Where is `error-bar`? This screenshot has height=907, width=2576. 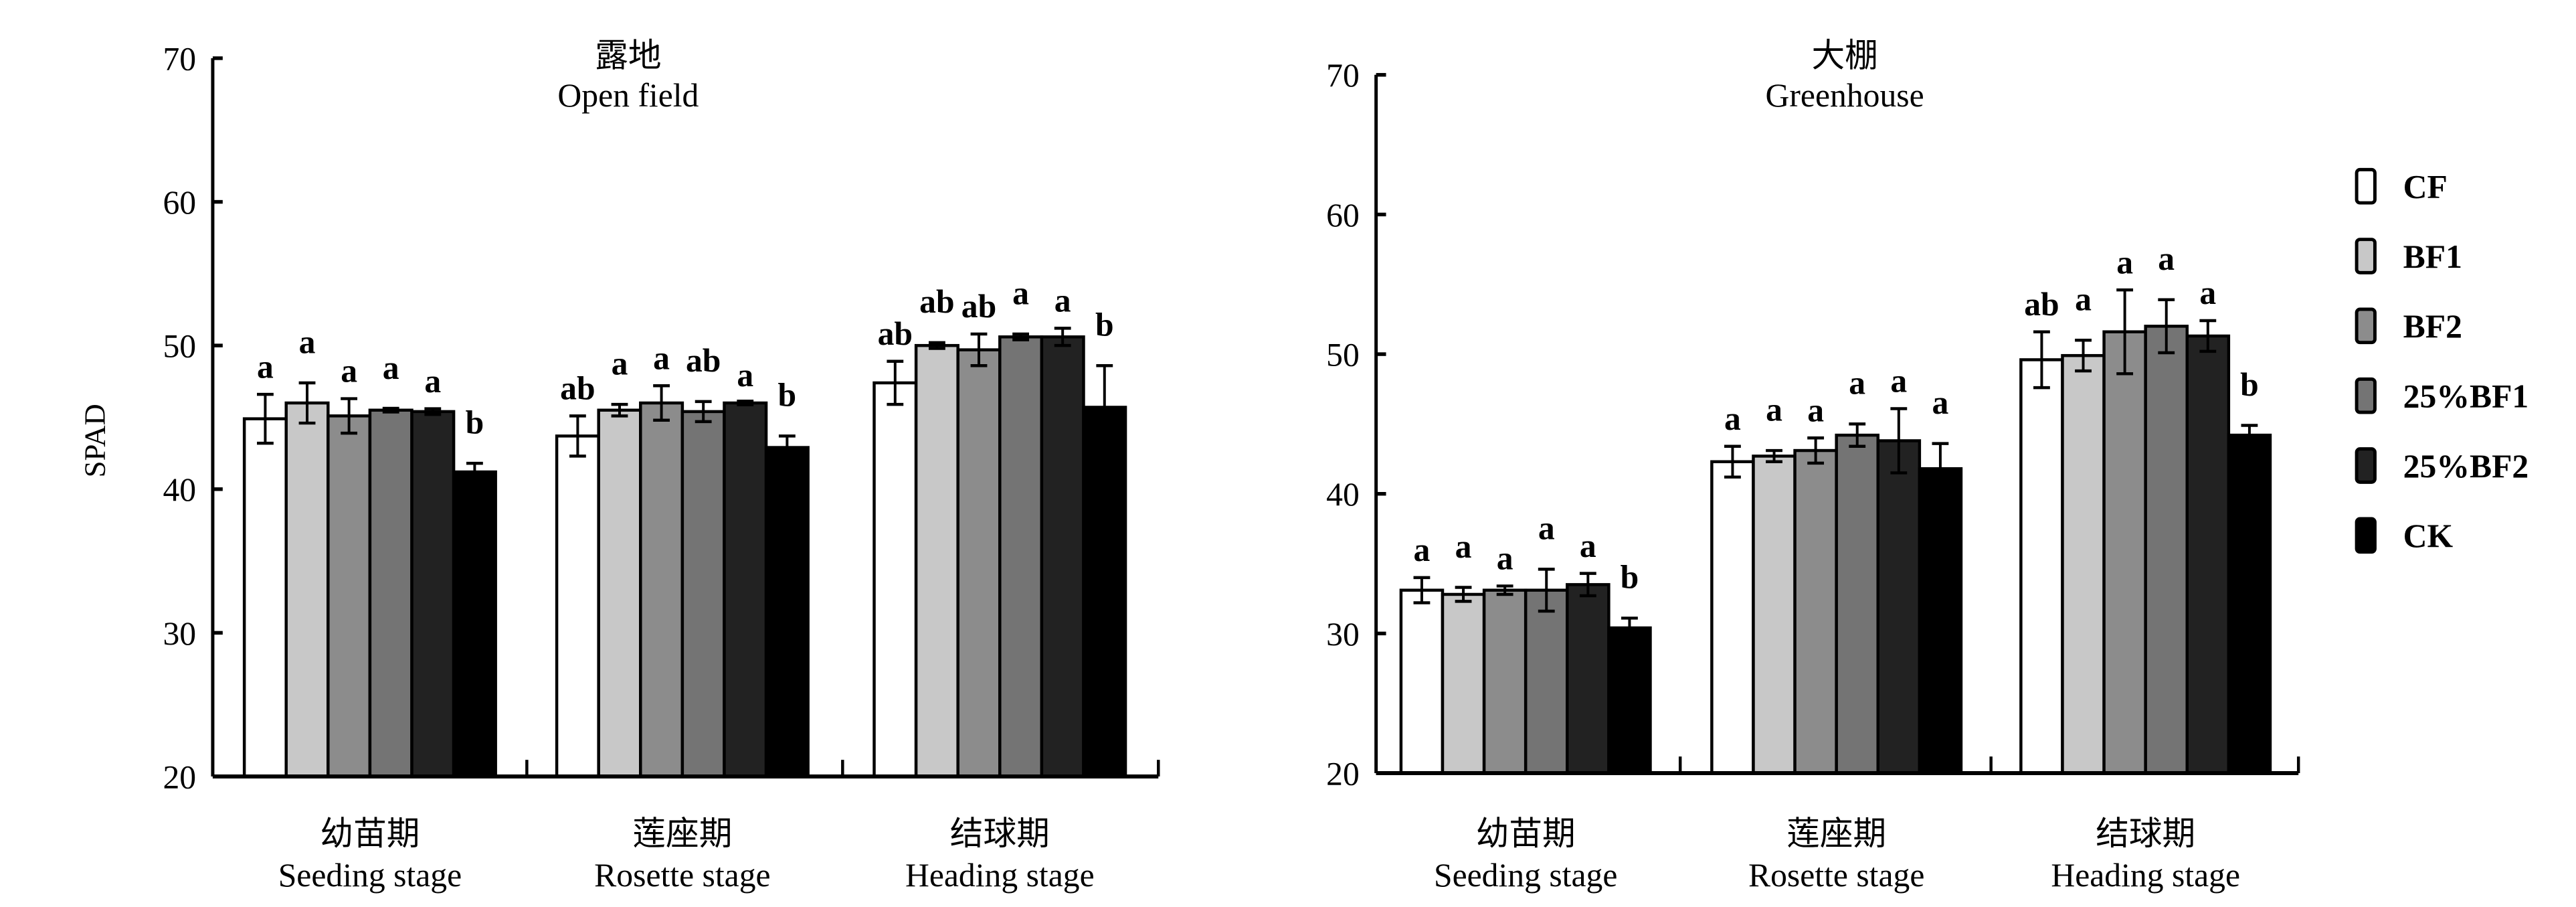
error-bar is located at coordinates (390, 410).